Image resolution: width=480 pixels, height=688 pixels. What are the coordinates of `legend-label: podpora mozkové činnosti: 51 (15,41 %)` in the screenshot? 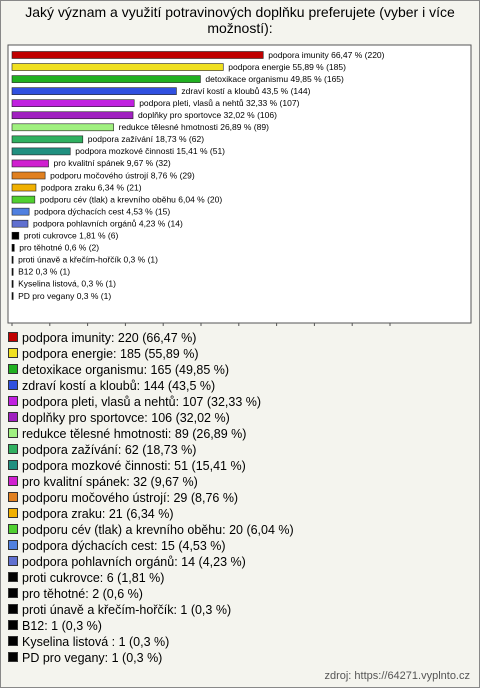 It's located at (134, 466).